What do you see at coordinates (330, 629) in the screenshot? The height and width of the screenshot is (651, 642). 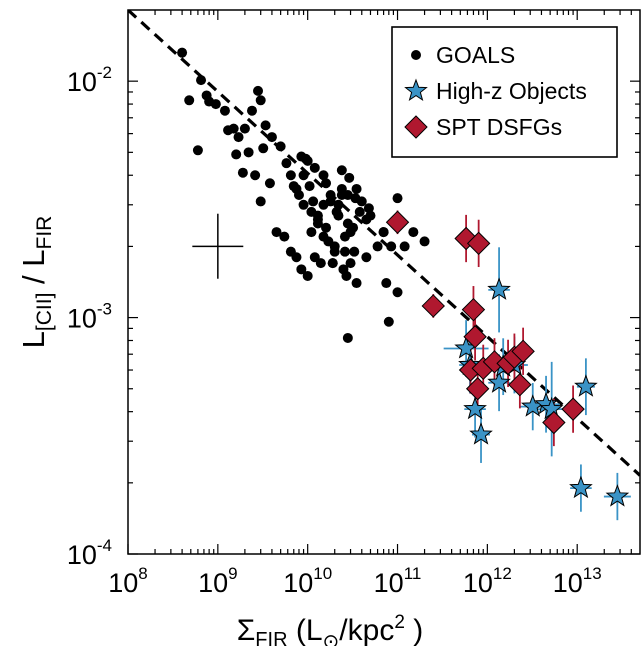 I see `svg-text: ΣFIR (L⊙/kpc2 )` at bounding box center [330, 629].